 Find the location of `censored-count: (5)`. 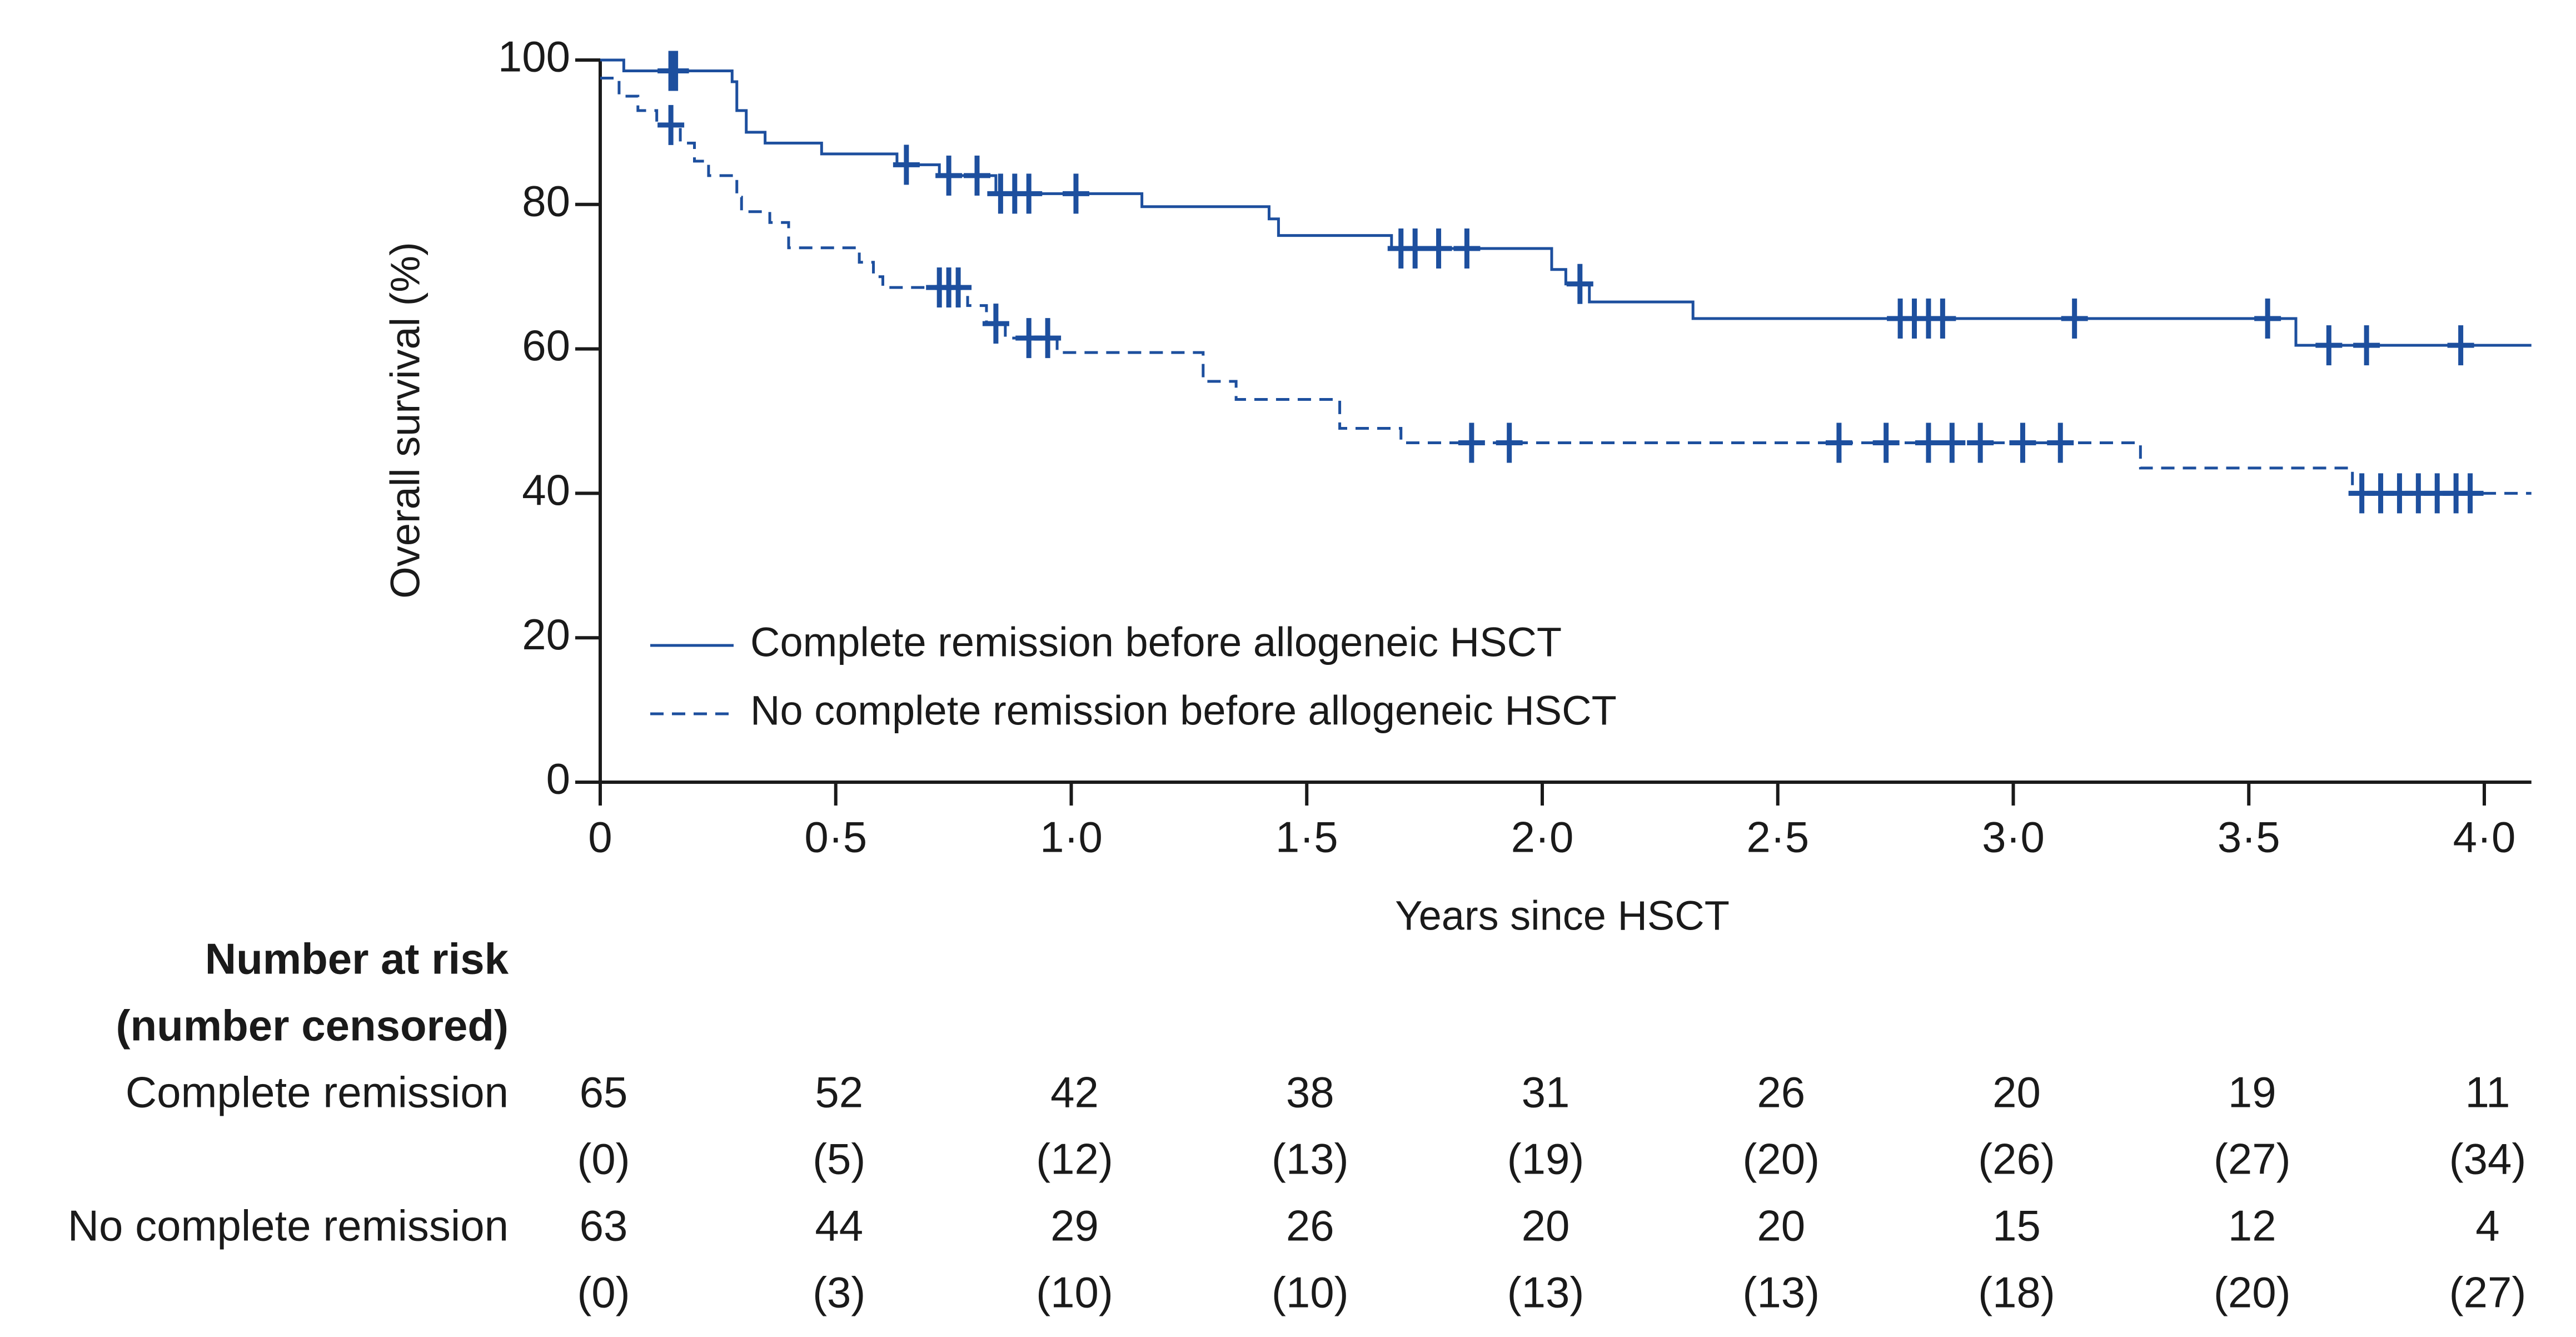

censored-count: (5) is located at coordinates (839, 1159).